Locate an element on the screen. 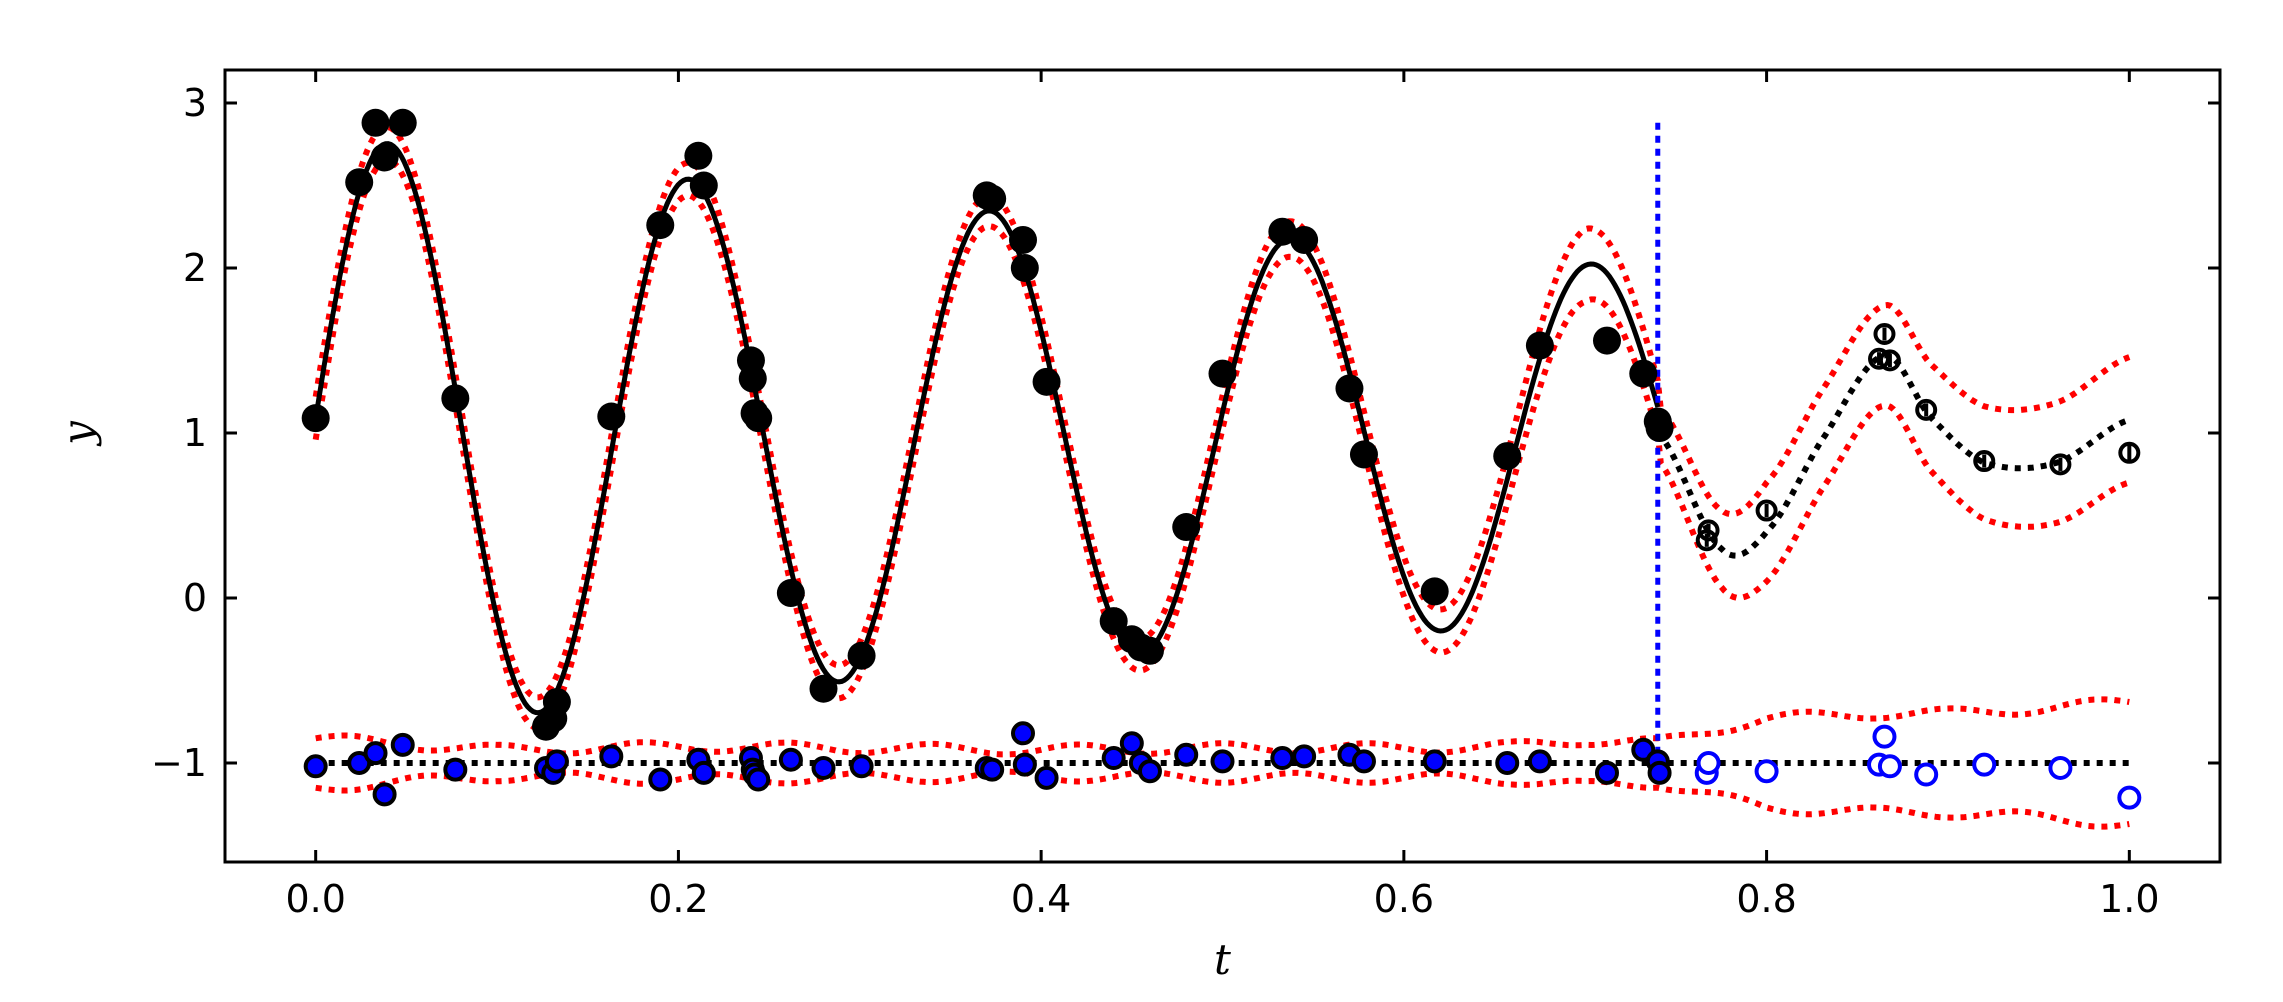 Image resolution: width=2283 pixels, height=1002 pixels. y-tick-label: 0 is located at coordinates (195, 598).